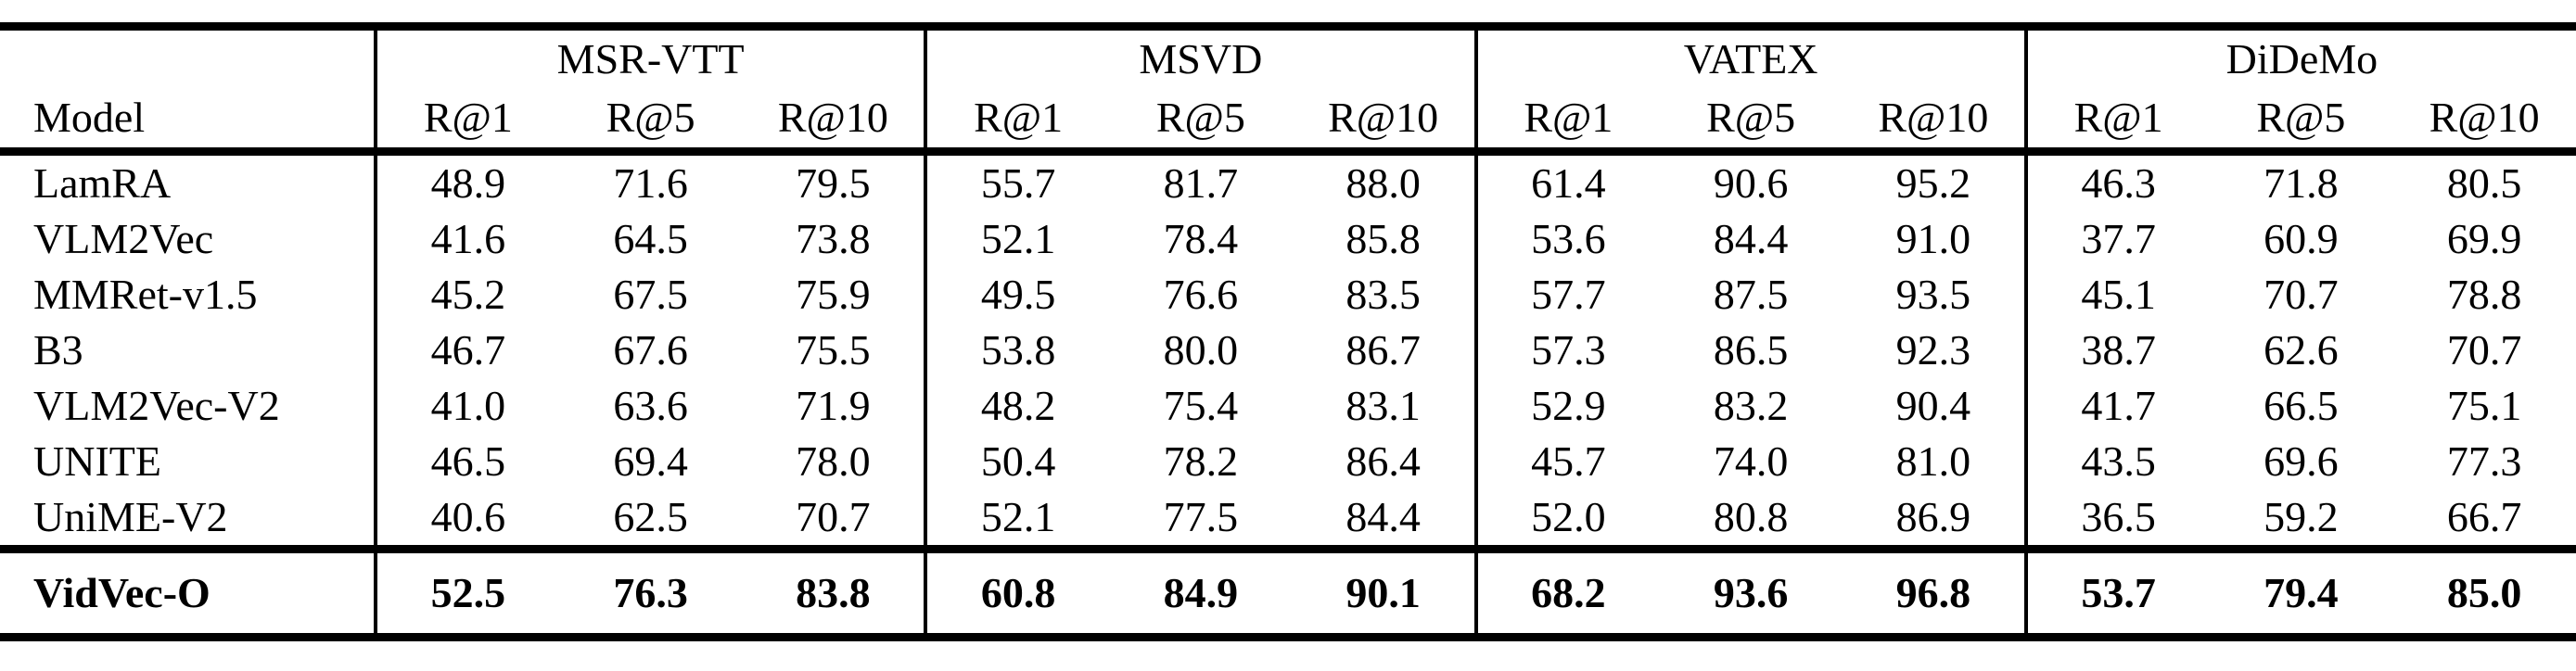  Describe the element at coordinates (2116, 519) in the screenshot. I see `metric-value-cell: 36.5` at that location.